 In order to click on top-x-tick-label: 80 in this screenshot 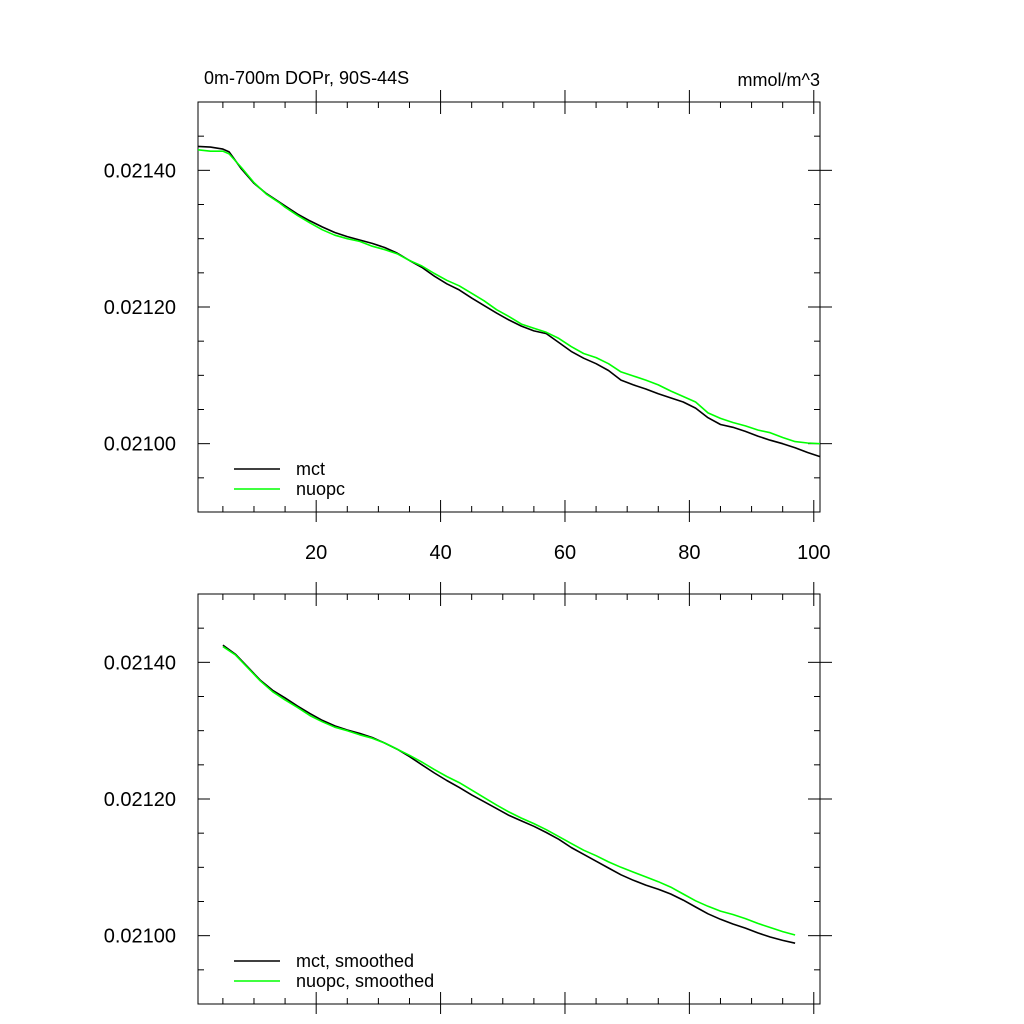, I will do `click(689, 553)`.